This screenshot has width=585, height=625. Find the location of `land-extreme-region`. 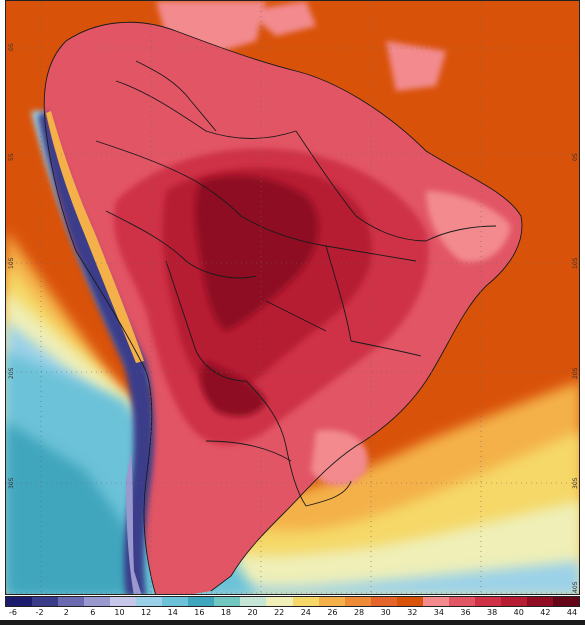

land-extreme-region is located at coordinates (257, 253).